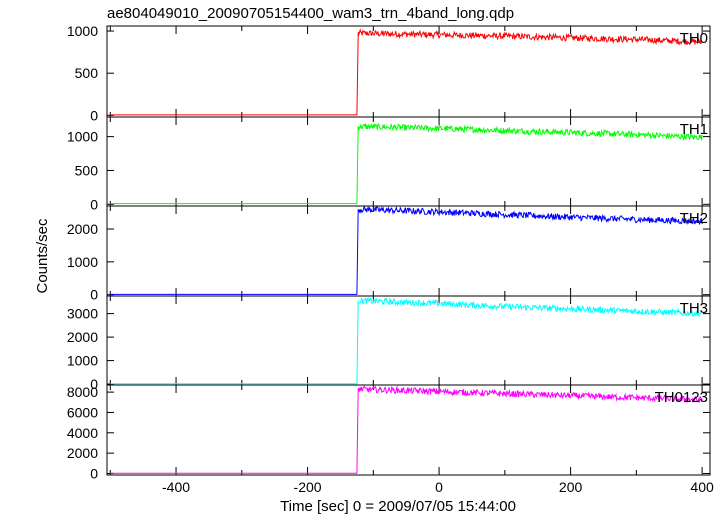 The width and height of the screenshot is (723, 516). I want to click on y-tick-label: 8000, so click(82, 392).